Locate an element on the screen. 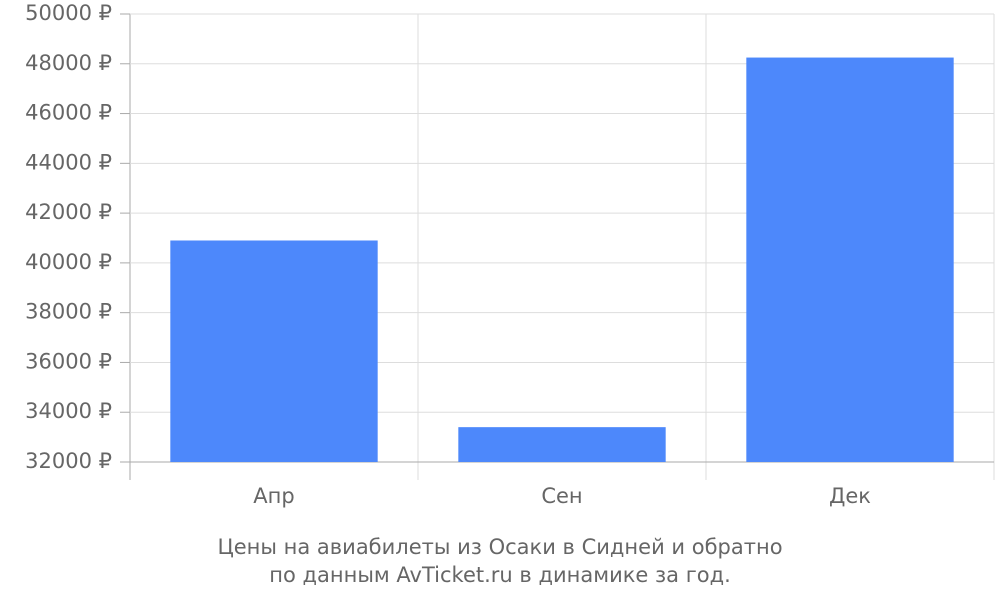  y-tick-label: 36000 ₽ is located at coordinates (68, 361).